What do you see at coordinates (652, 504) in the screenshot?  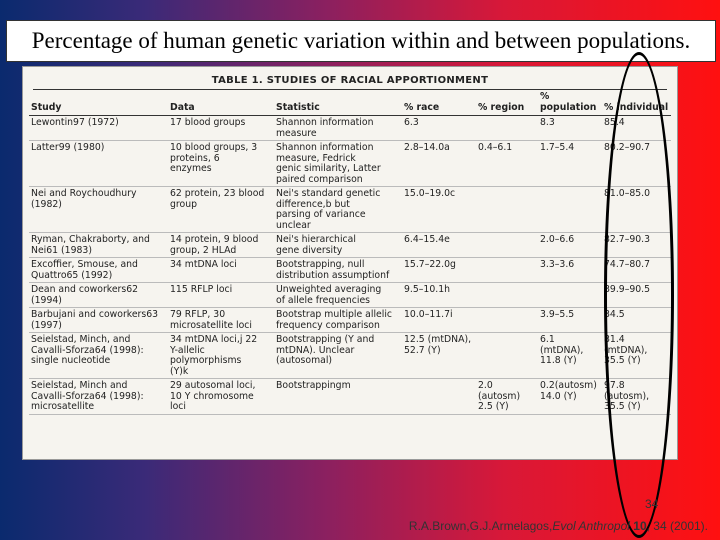 I see `page-number: 34` at bounding box center [652, 504].